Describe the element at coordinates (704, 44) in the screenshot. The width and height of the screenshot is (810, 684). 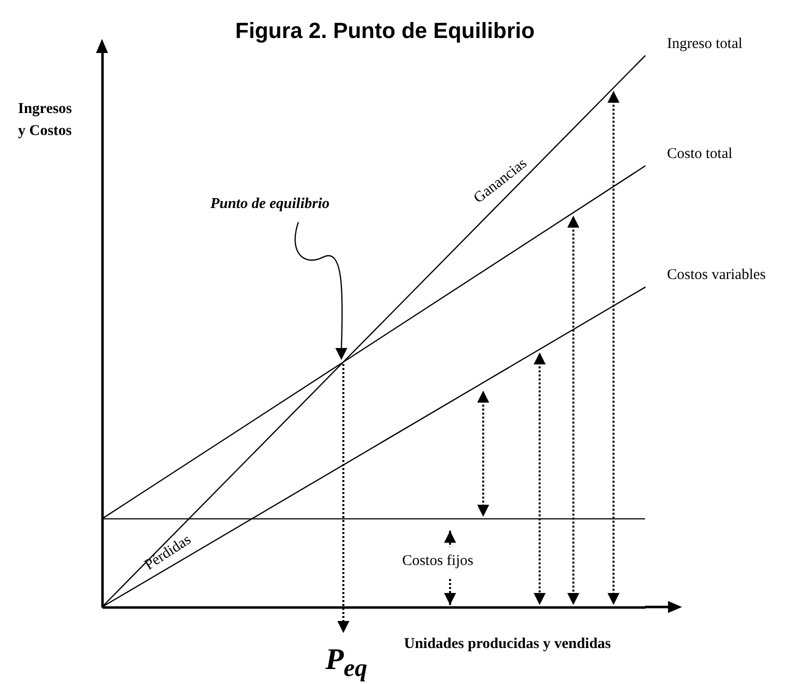
I see `series-label: Ingreso total` at that location.